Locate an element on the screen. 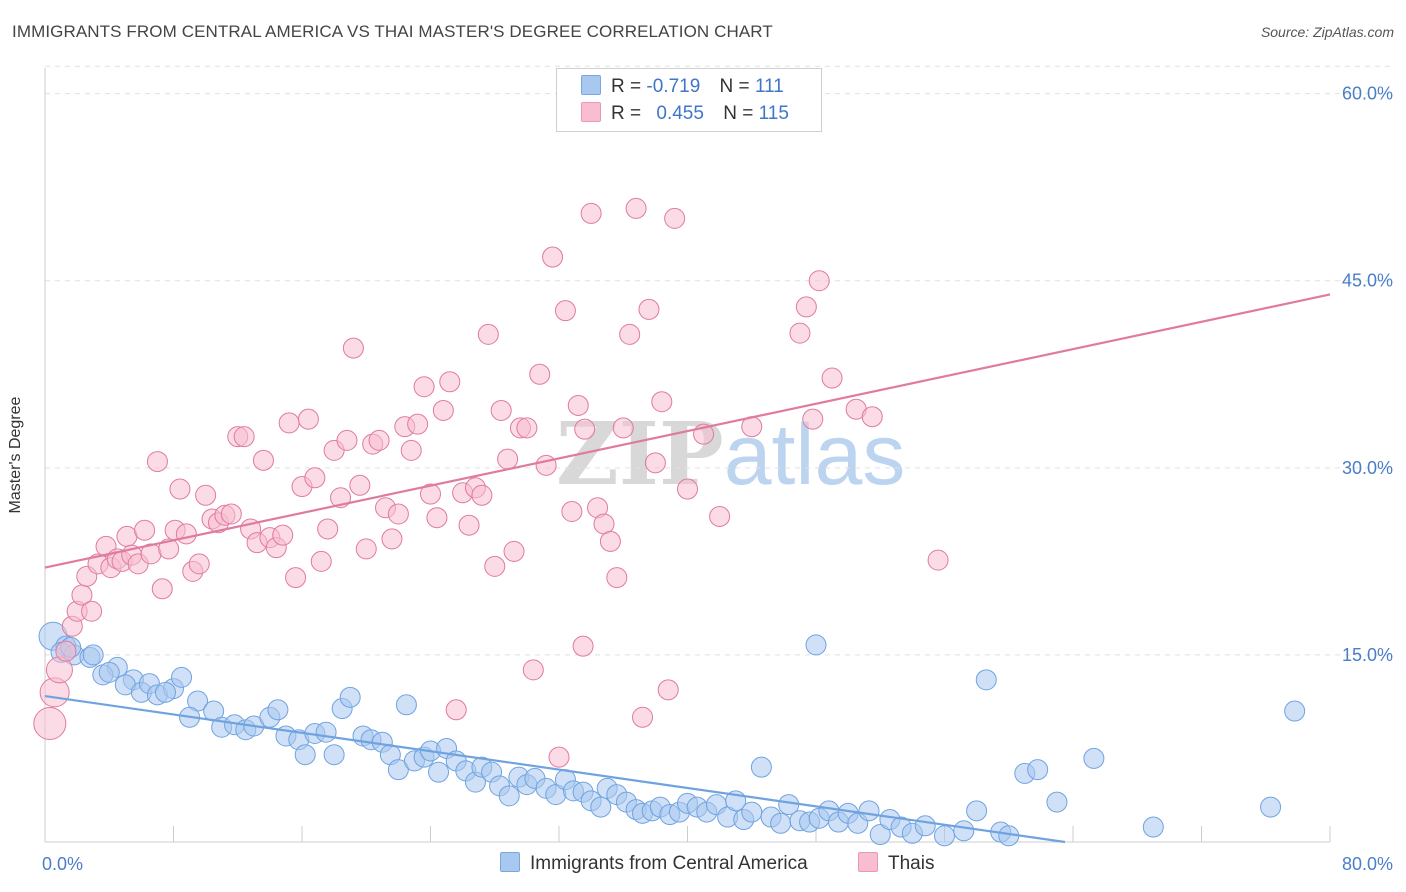  legend-row-thais: R = 0.455 N = 115 is located at coordinates (685, 114).